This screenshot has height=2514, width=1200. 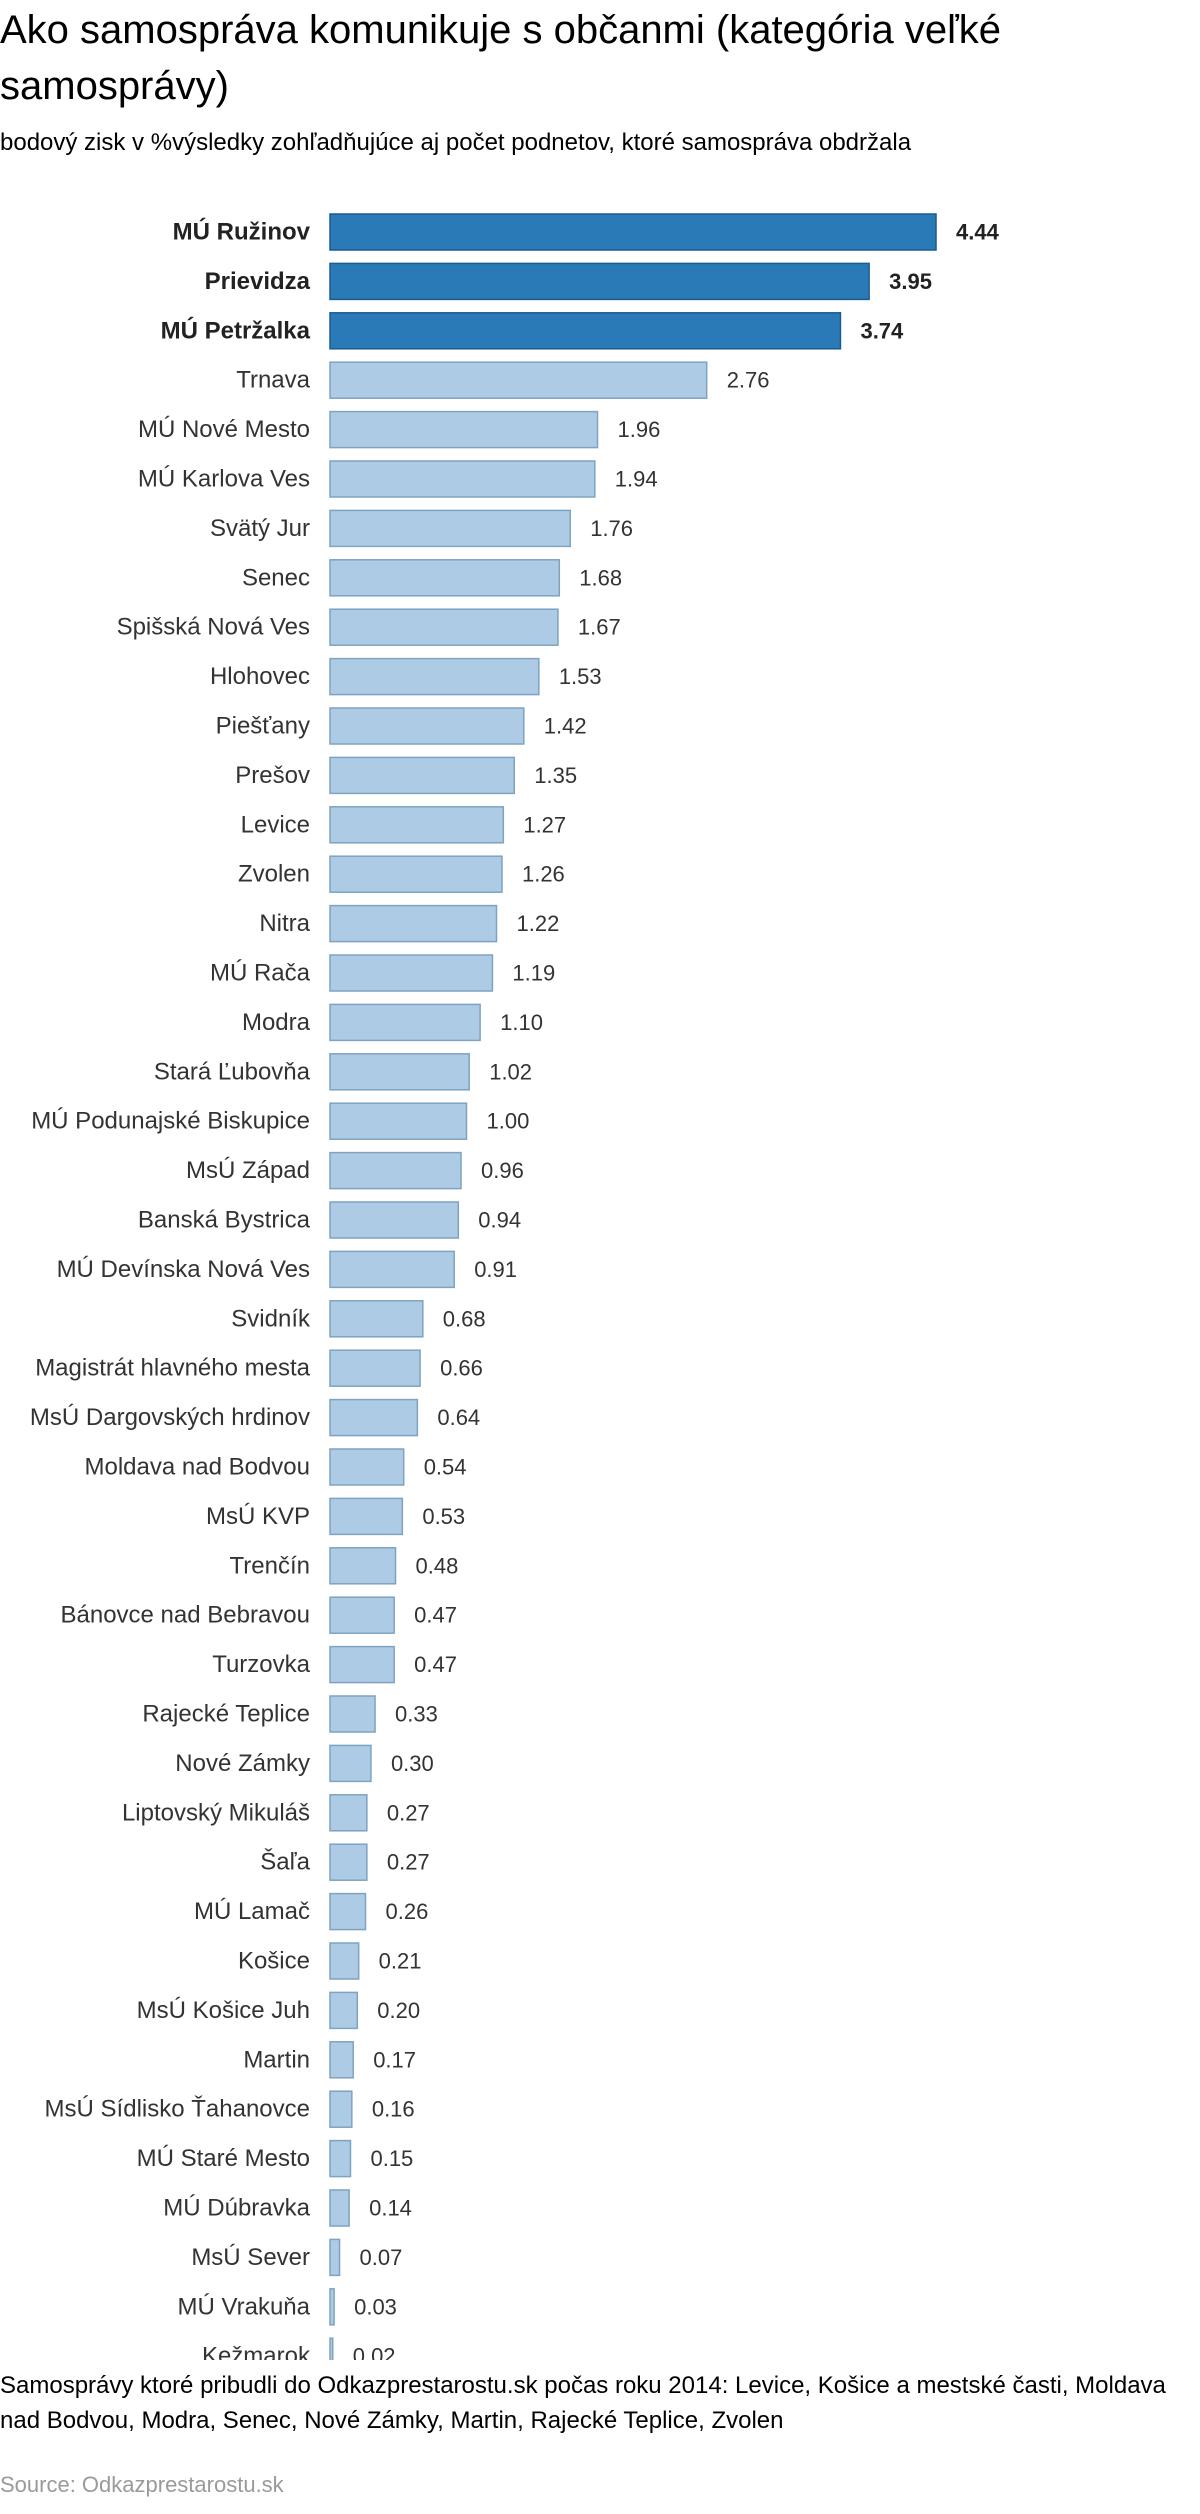 What do you see at coordinates (258, 1516) in the screenshot?
I see `category-label-26: MsÚ KVP` at bounding box center [258, 1516].